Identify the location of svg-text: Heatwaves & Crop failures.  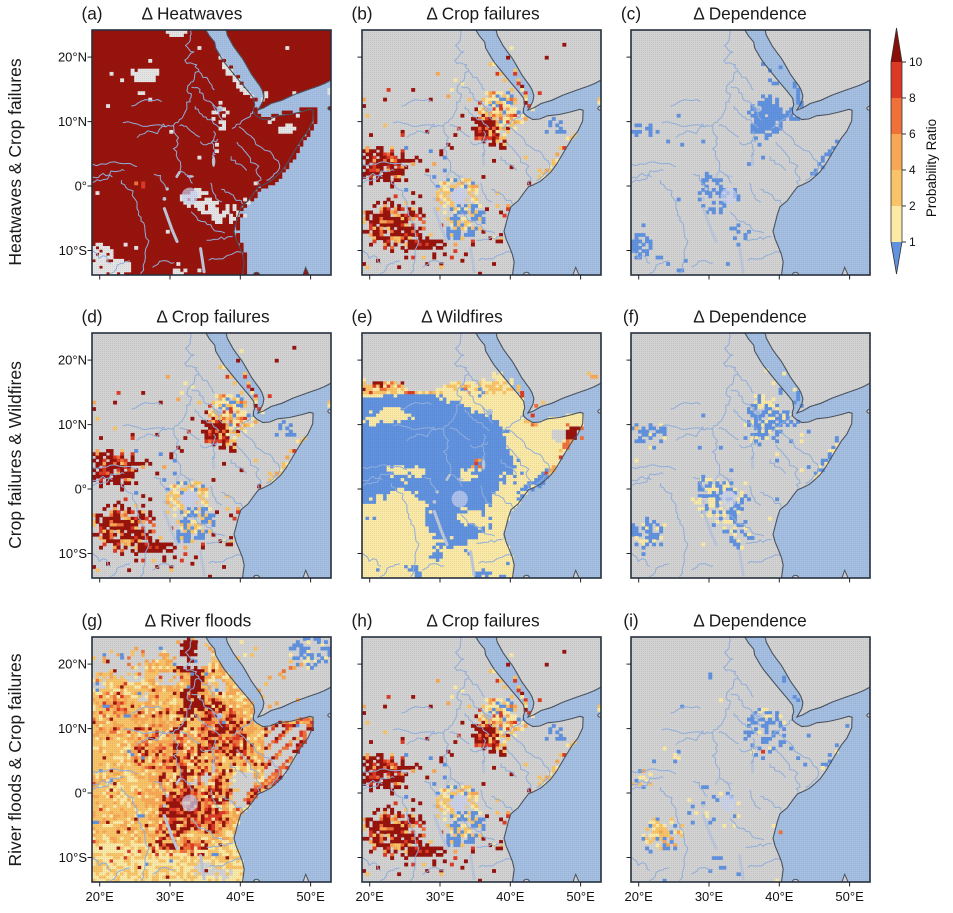
(15, 161).